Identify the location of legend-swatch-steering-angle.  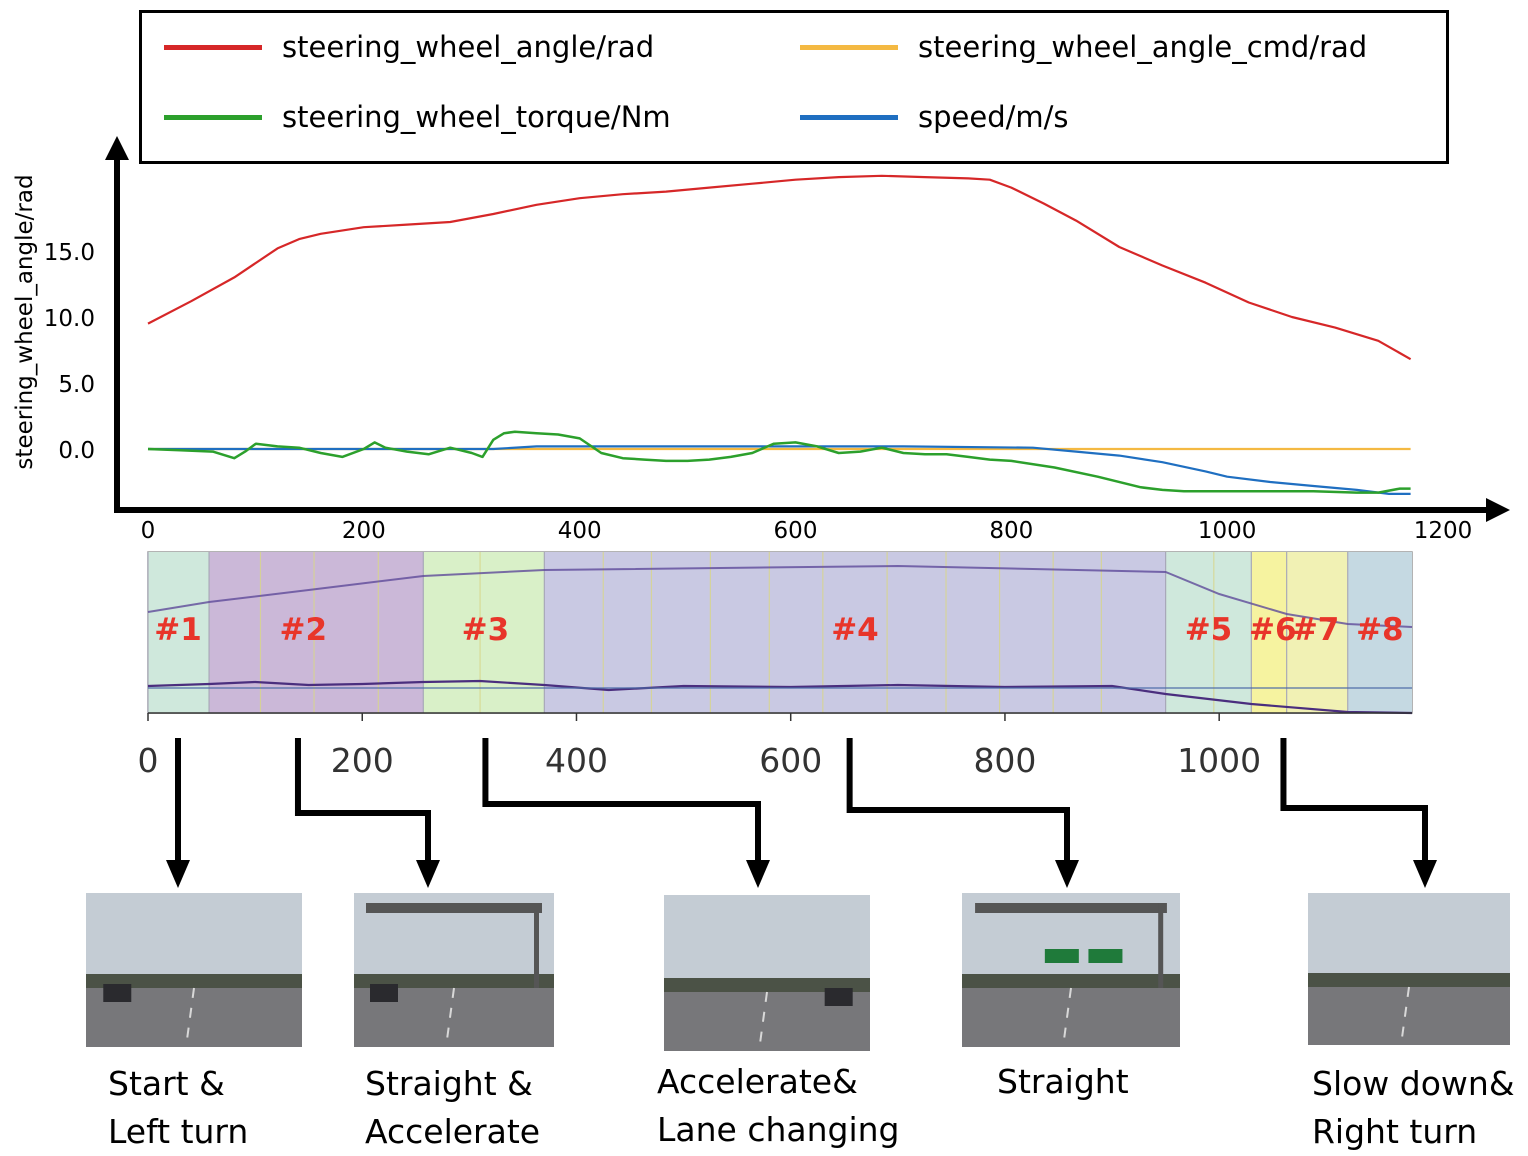
(213, 47).